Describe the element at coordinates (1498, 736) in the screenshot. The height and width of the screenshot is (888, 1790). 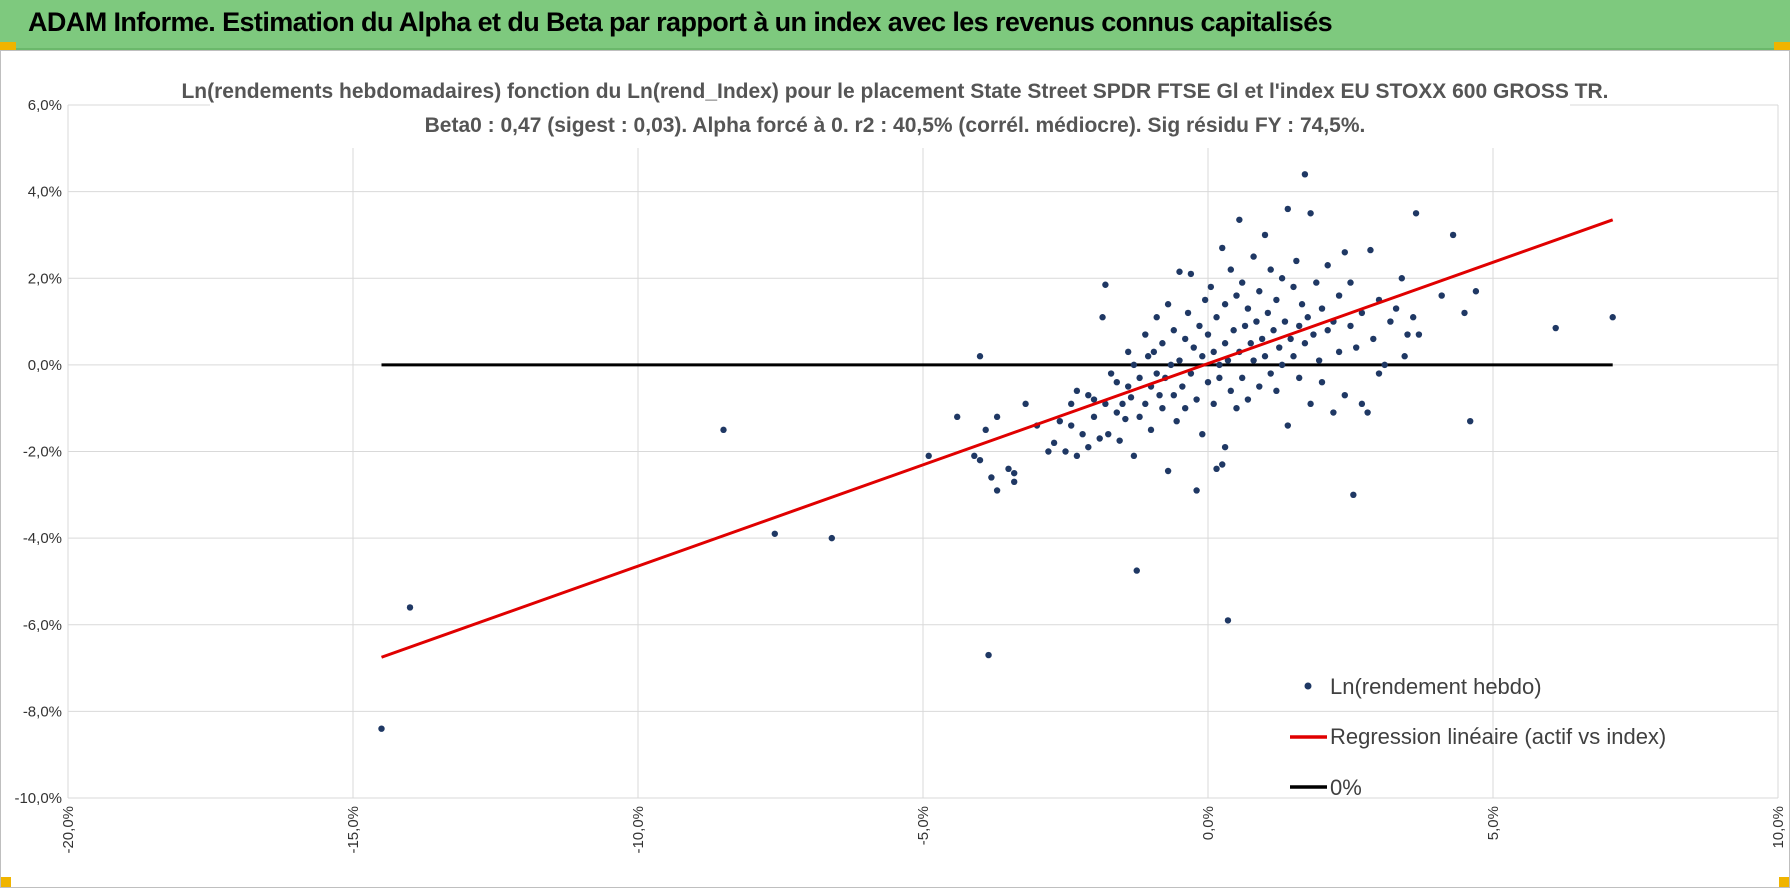
I see `legend-label-regression: Regression linéaire (actif vs index)` at that location.